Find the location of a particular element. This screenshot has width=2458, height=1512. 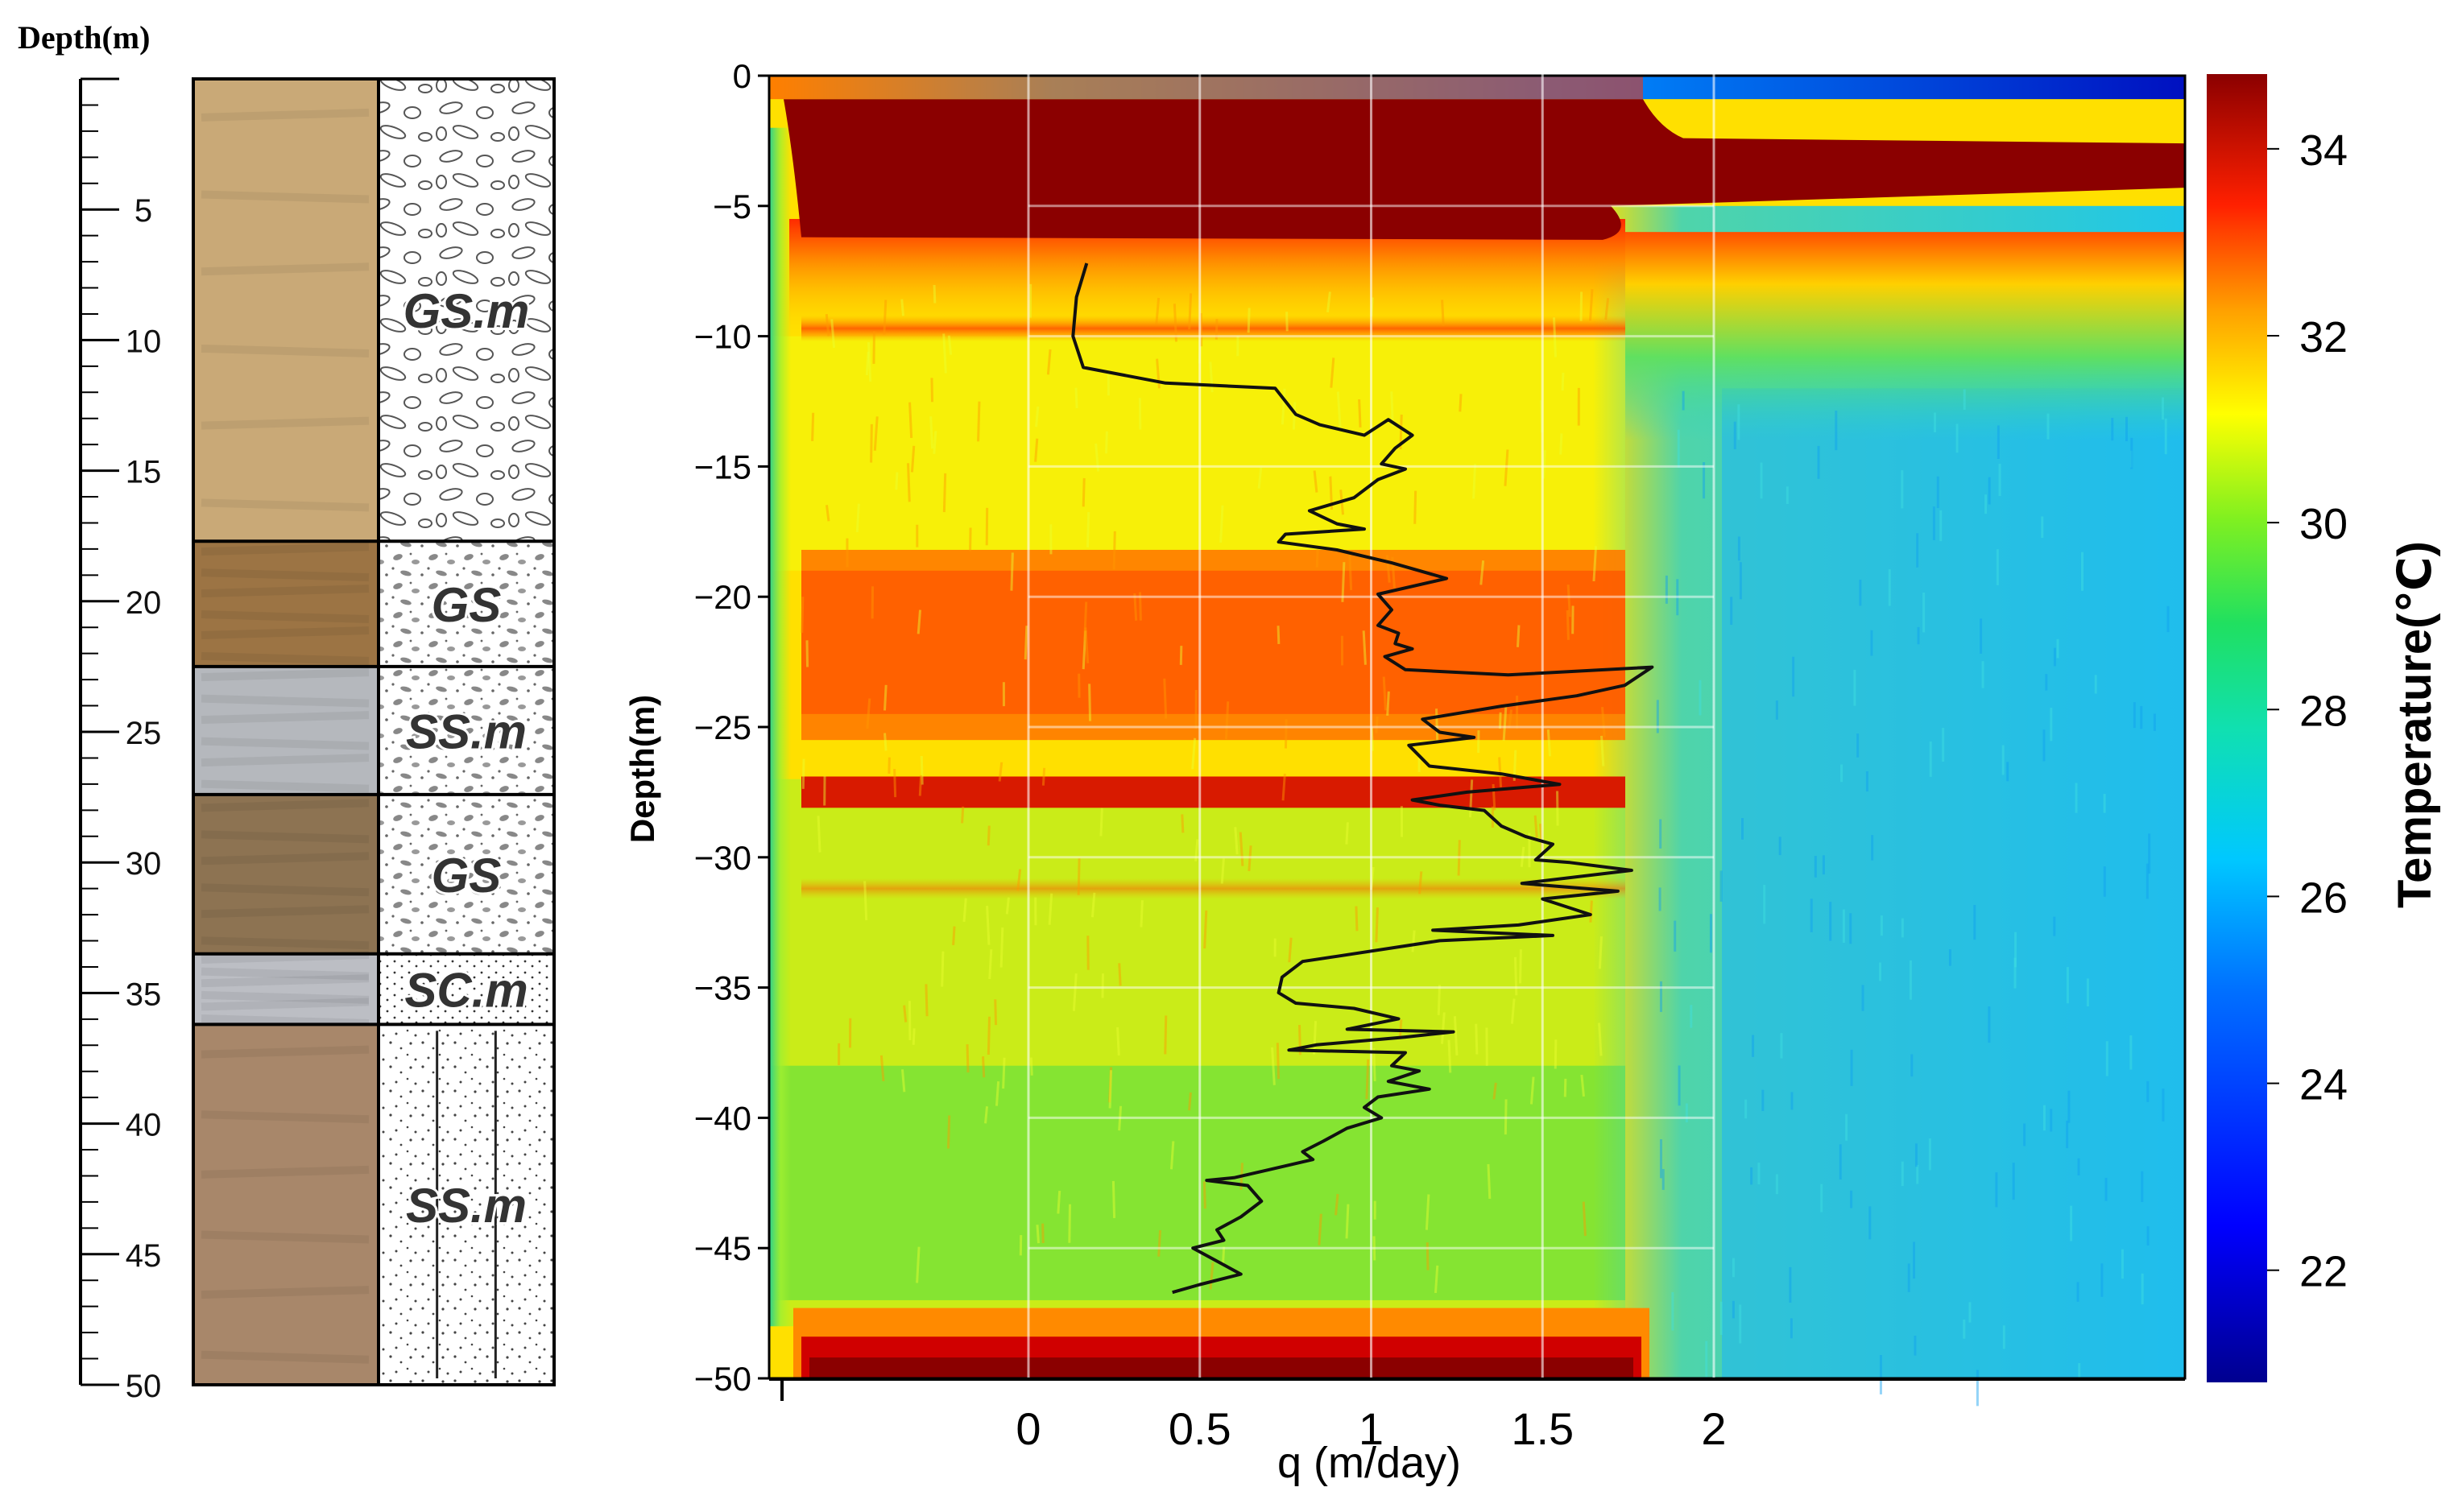

colorbar-tick-label: 32 is located at coordinates (2323, 337).